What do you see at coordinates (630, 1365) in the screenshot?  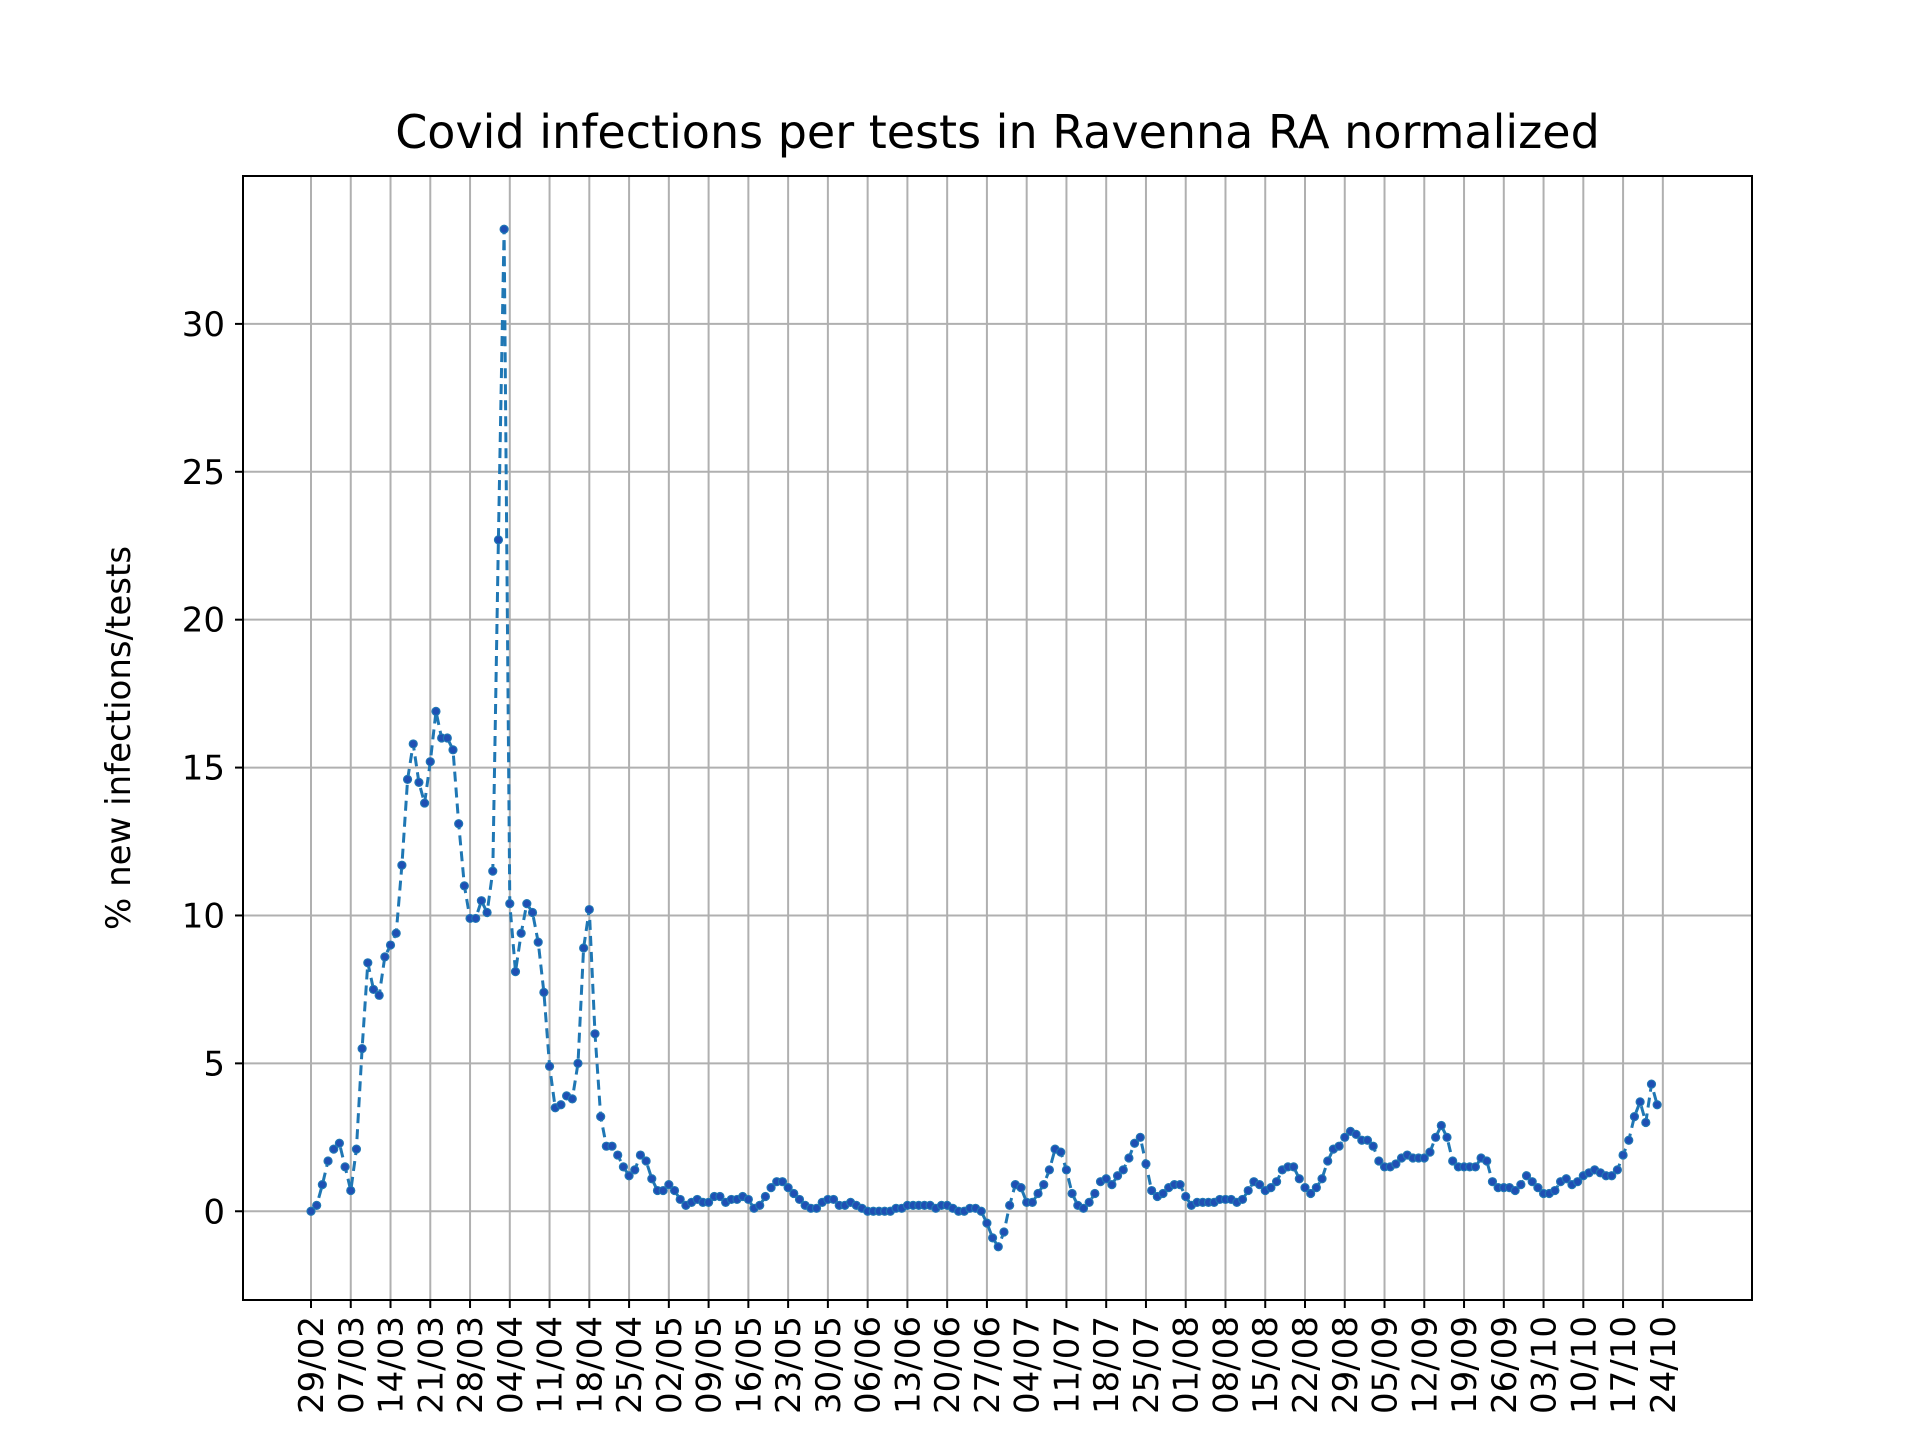 I see `x-tick-label: 25/04` at bounding box center [630, 1365].